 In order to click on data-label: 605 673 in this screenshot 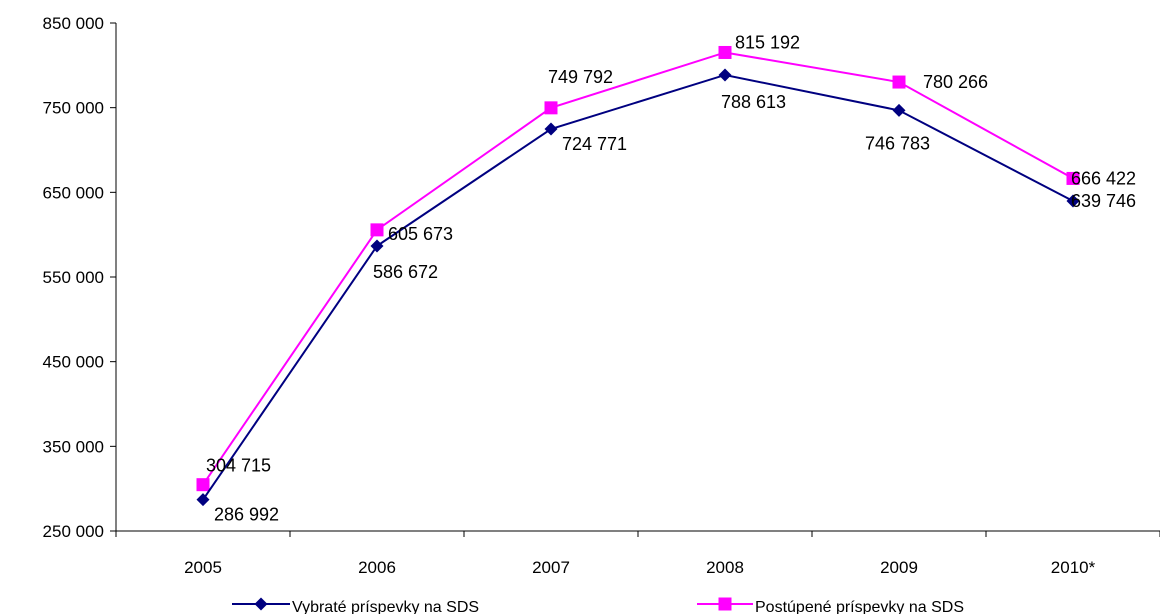, I will do `click(420, 234)`.